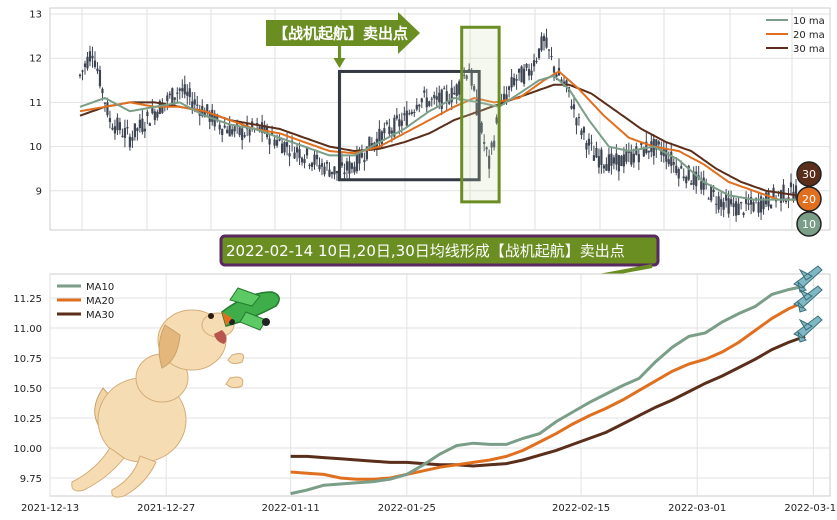 The width and height of the screenshot is (837, 520). Describe the element at coordinates (480, 114) in the screenshot. I see `signal-box-green` at that location.